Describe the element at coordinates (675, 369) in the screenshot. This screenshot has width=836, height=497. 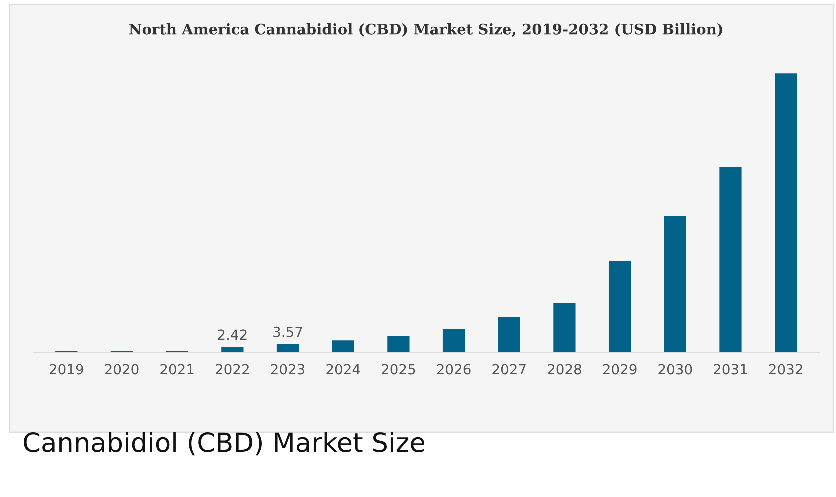
I see `x-tick-label: 2030` at that location.